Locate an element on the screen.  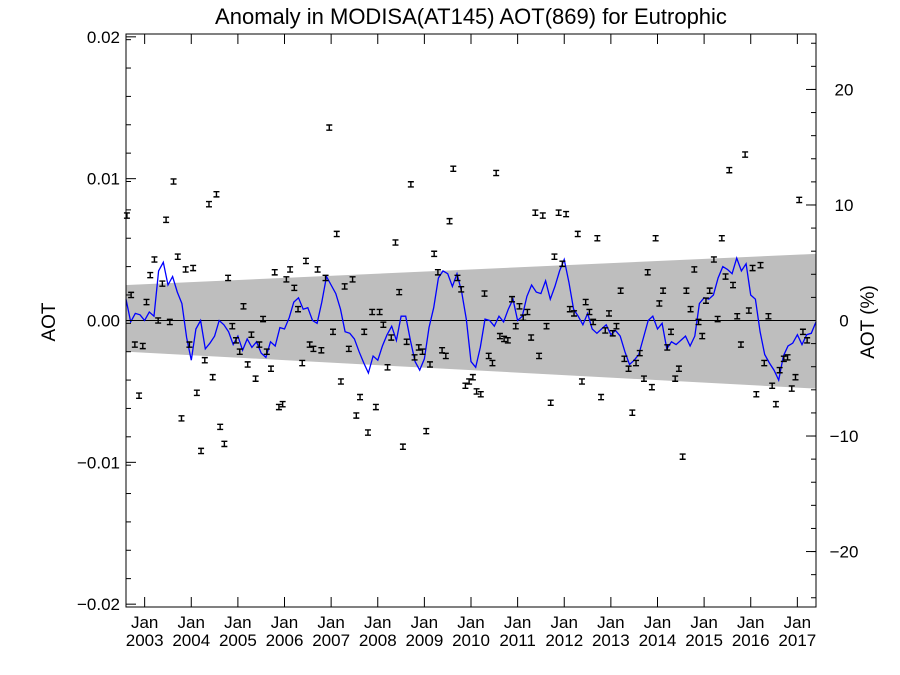
x-tick-year: 2005 is located at coordinates (238, 640).